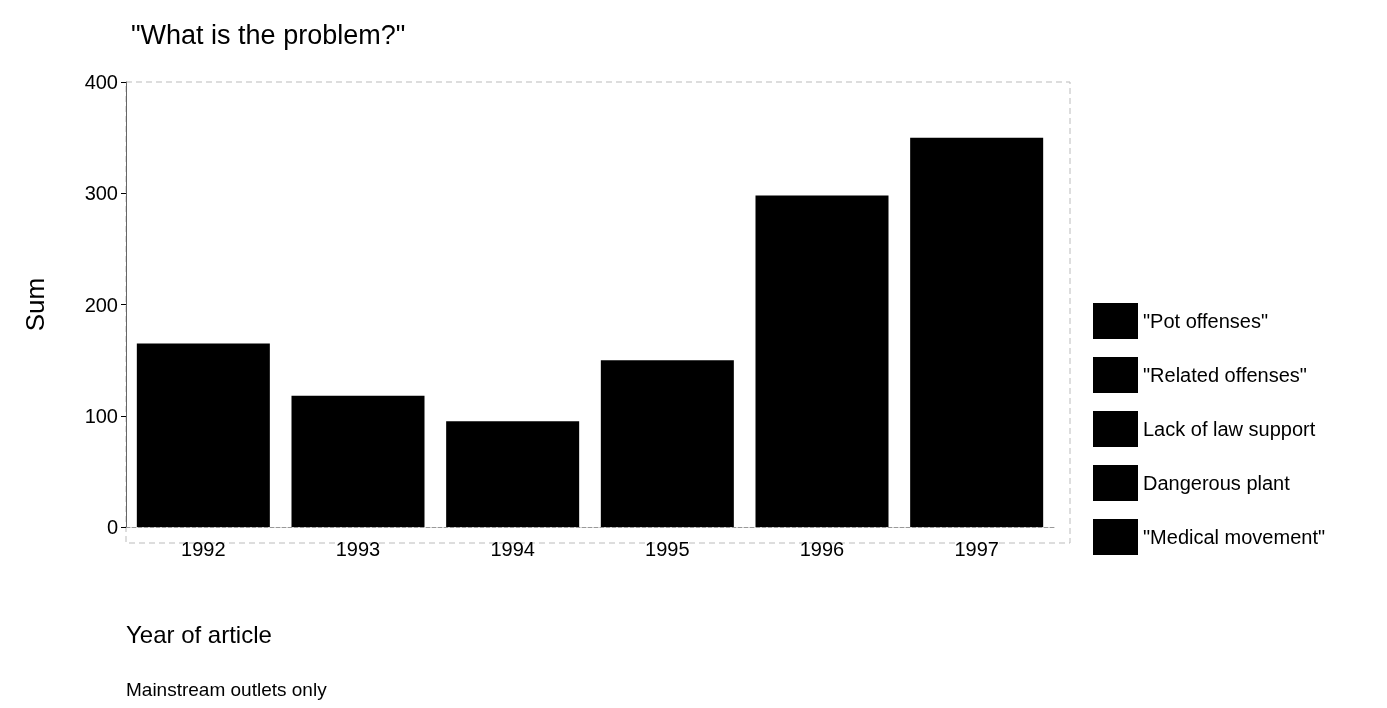  What do you see at coordinates (203, 549) in the screenshot?
I see `x-tick-label: 1992` at bounding box center [203, 549].